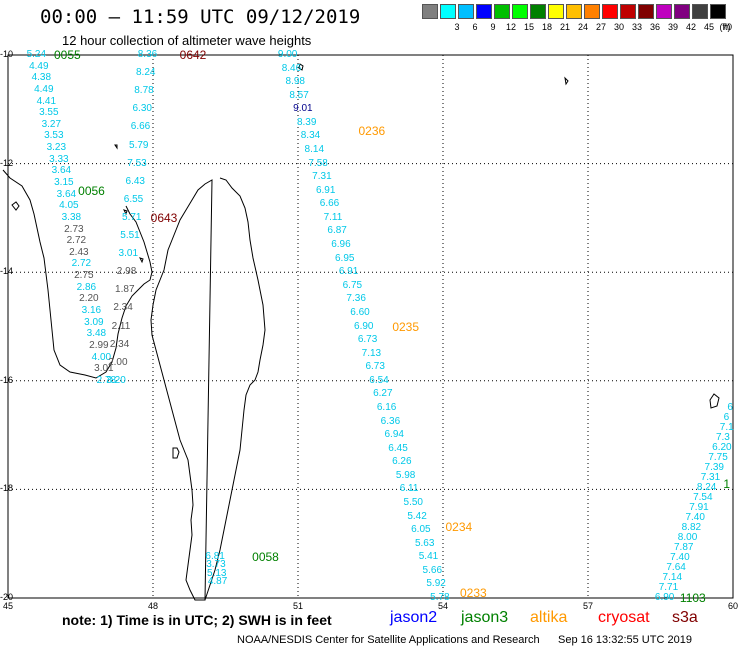  Describe the element at coordinates (49, 113) in the screenshot. I see `wave-height-value: 3.55` at that location.